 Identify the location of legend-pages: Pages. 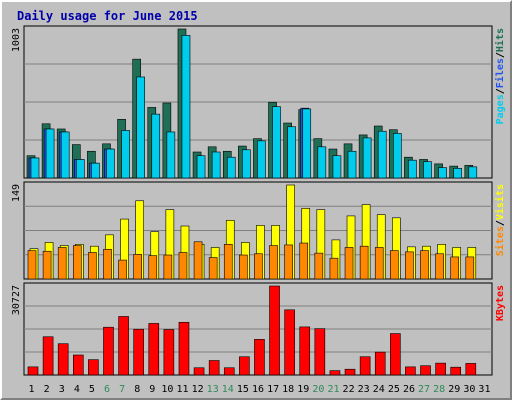
(500, 109).